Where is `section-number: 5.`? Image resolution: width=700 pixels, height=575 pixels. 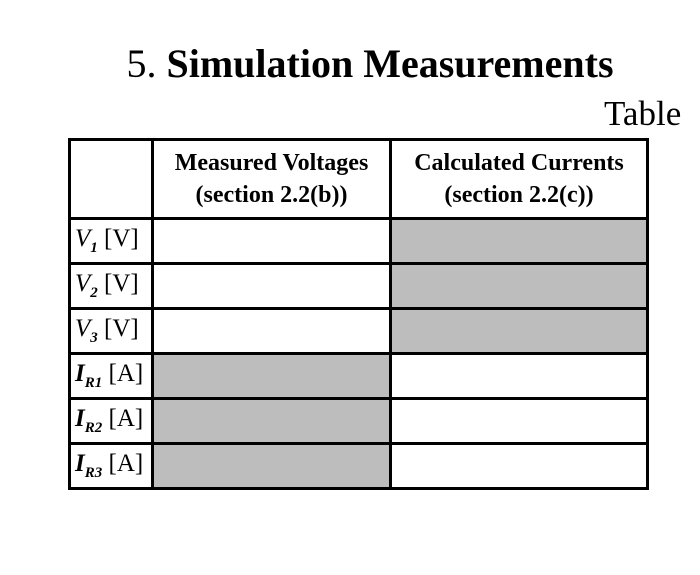 section-number: 5. is located at coordinates (141, 63).